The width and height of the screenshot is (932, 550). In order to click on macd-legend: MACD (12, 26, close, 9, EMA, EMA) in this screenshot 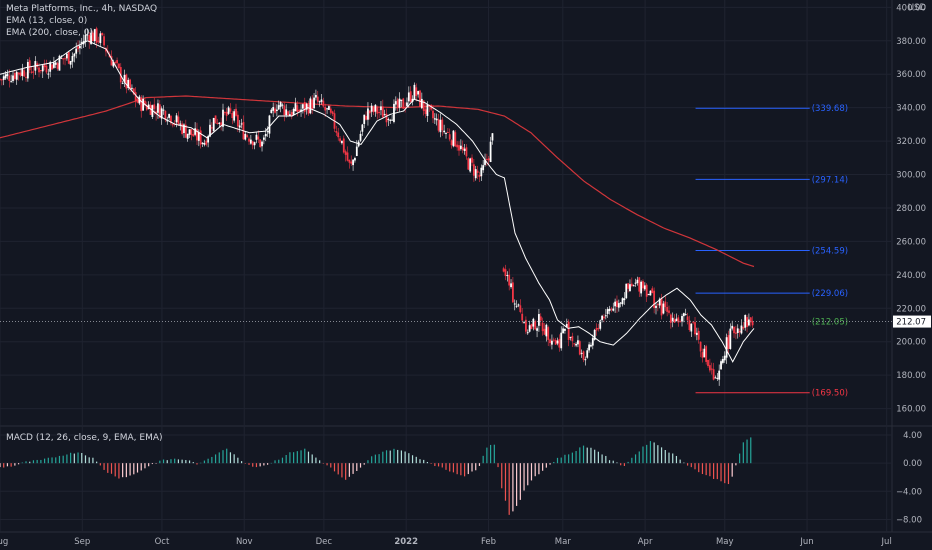, I will do `click(84, 438)`.